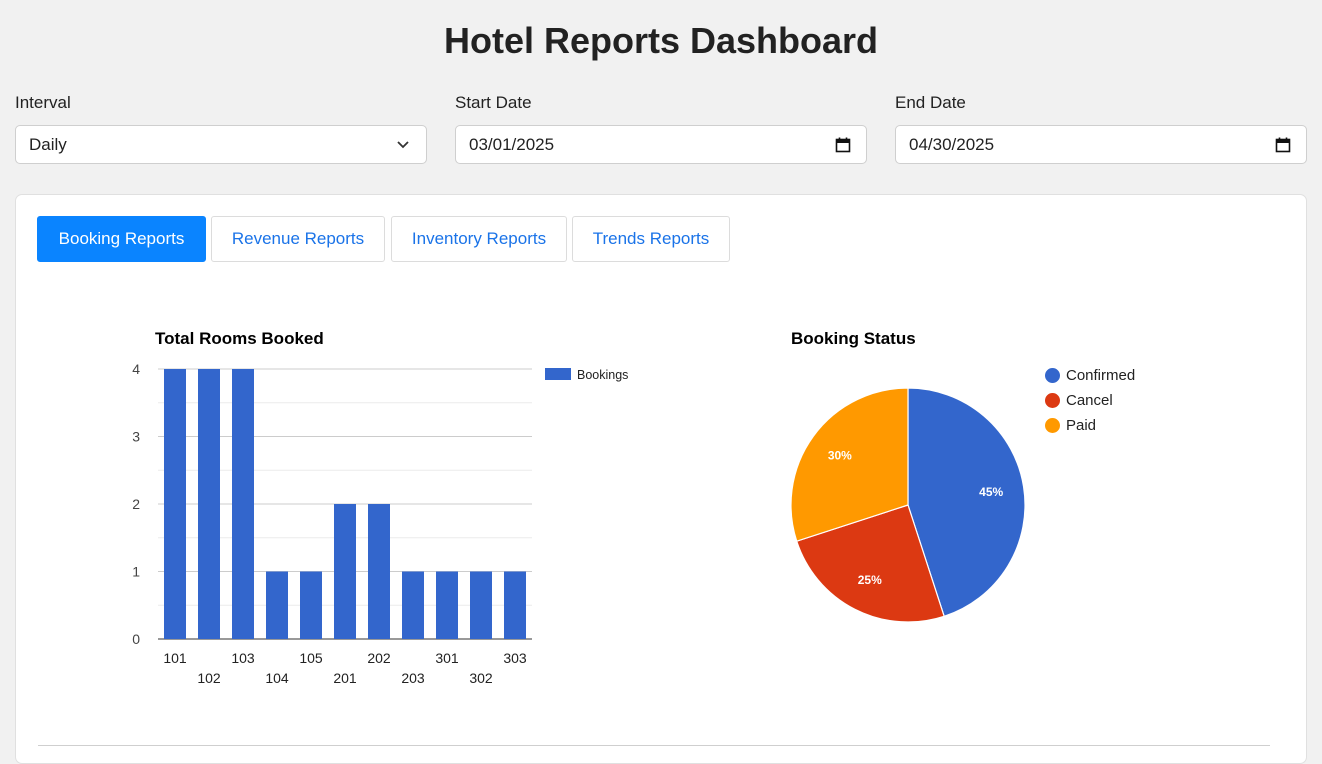  What do you see at coordinates (1081, 425) in the screenshot?
I see `legend-paid-label: Paid` at bounding box center [1081, 425].